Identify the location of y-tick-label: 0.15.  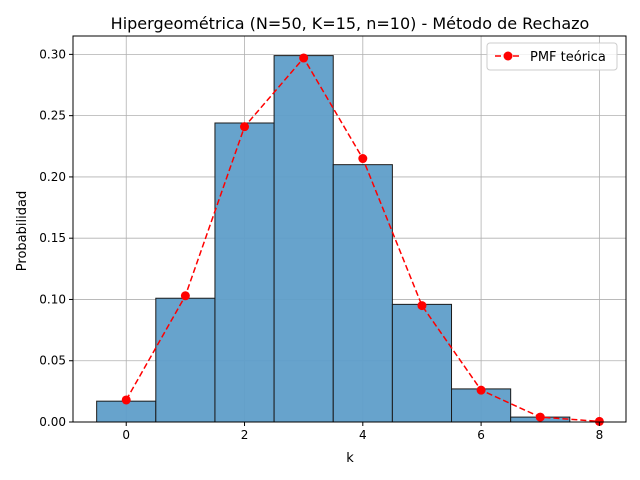
(52, 238).